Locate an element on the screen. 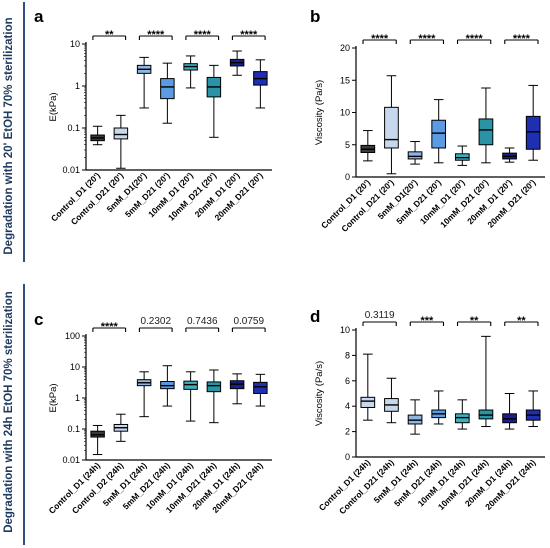 This screenshot has height=548, width=550. significance-label: 0.3119 is located at coordinates (380, 315).